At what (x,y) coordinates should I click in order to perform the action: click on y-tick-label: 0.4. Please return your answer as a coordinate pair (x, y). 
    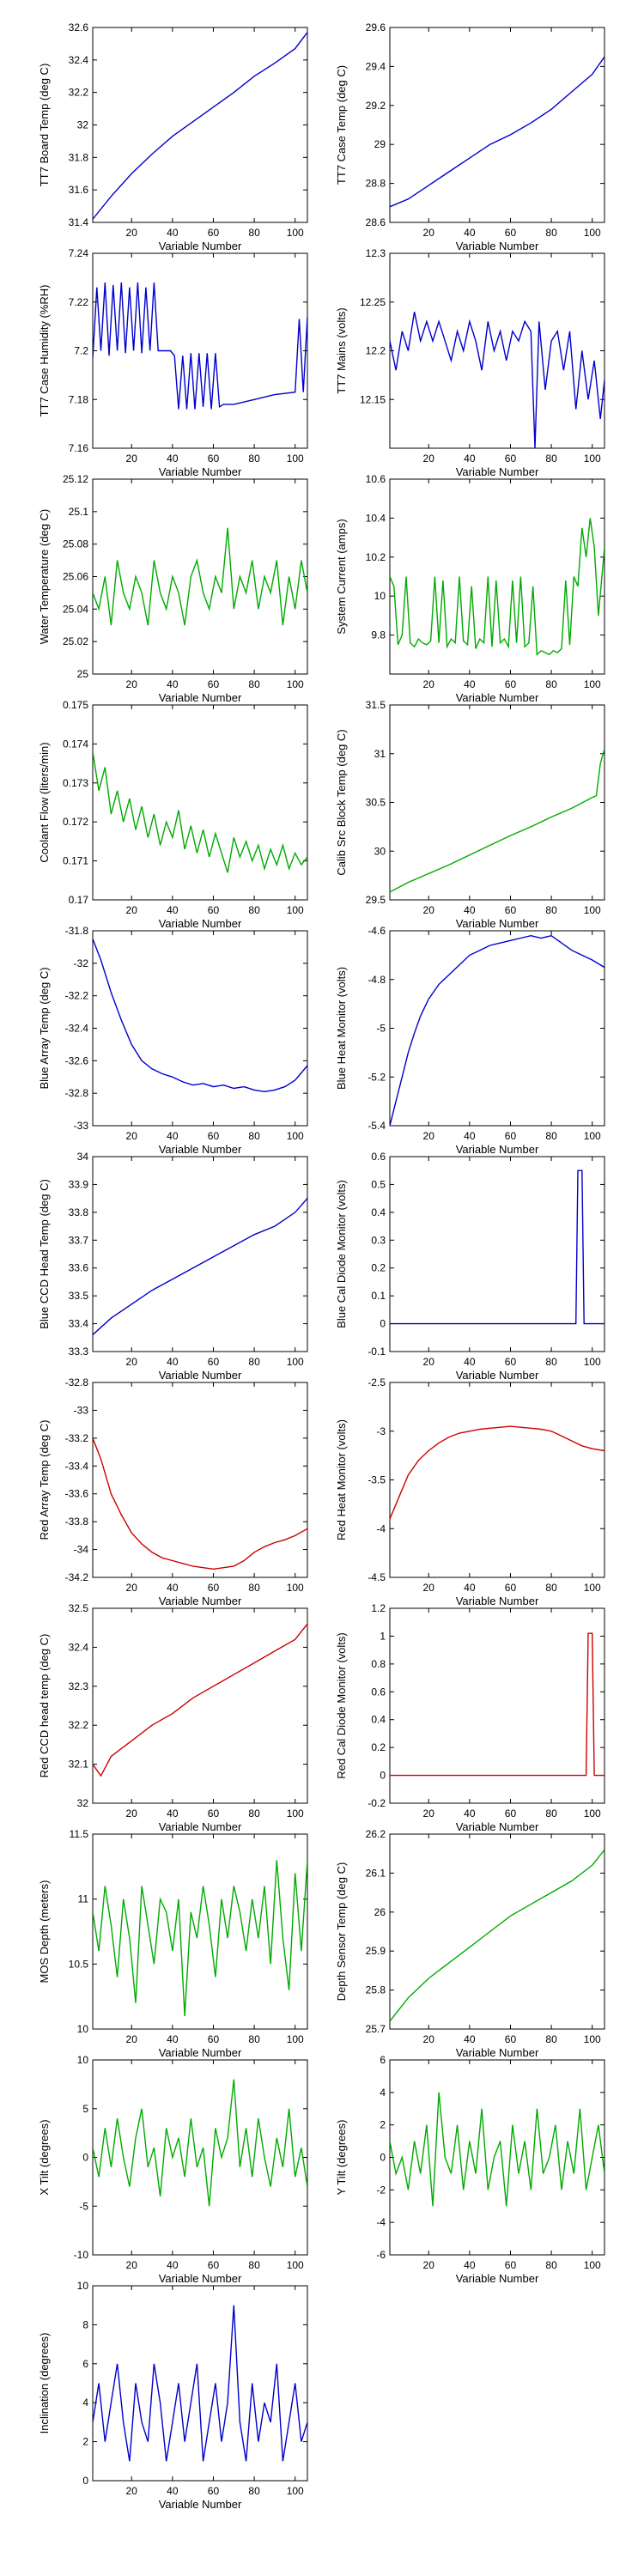
    Looking at the image, I should click on (378, 1720).